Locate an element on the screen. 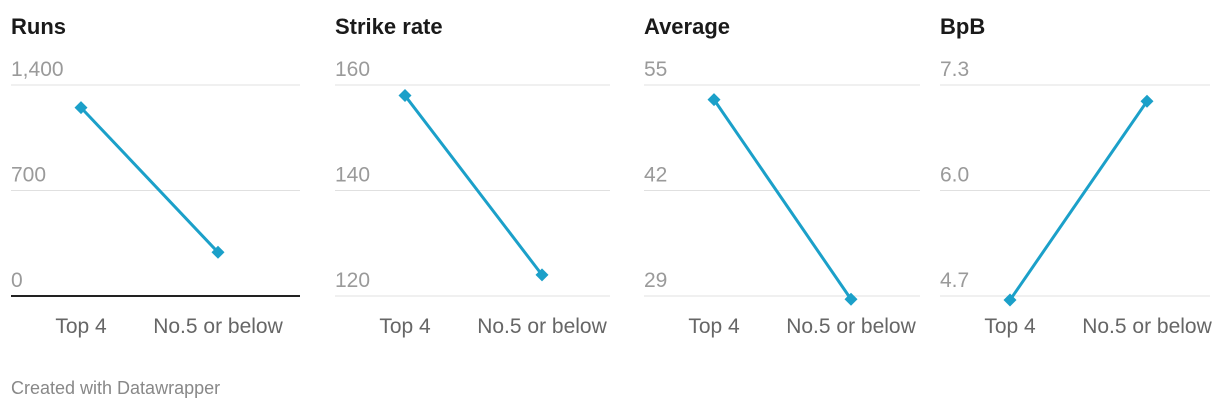 This screenshot has height=418, width=1220. chart-title: Average is located at coordinates (687, 26).